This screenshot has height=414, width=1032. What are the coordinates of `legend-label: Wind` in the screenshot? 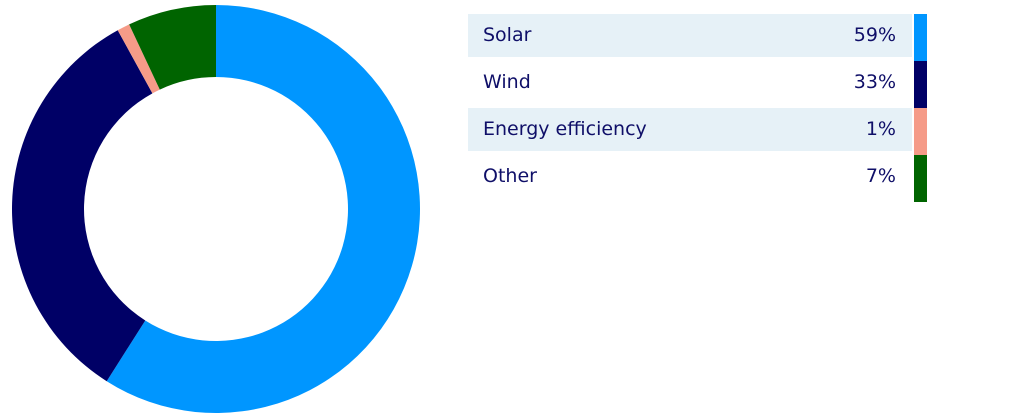 It's located at (507, 82).